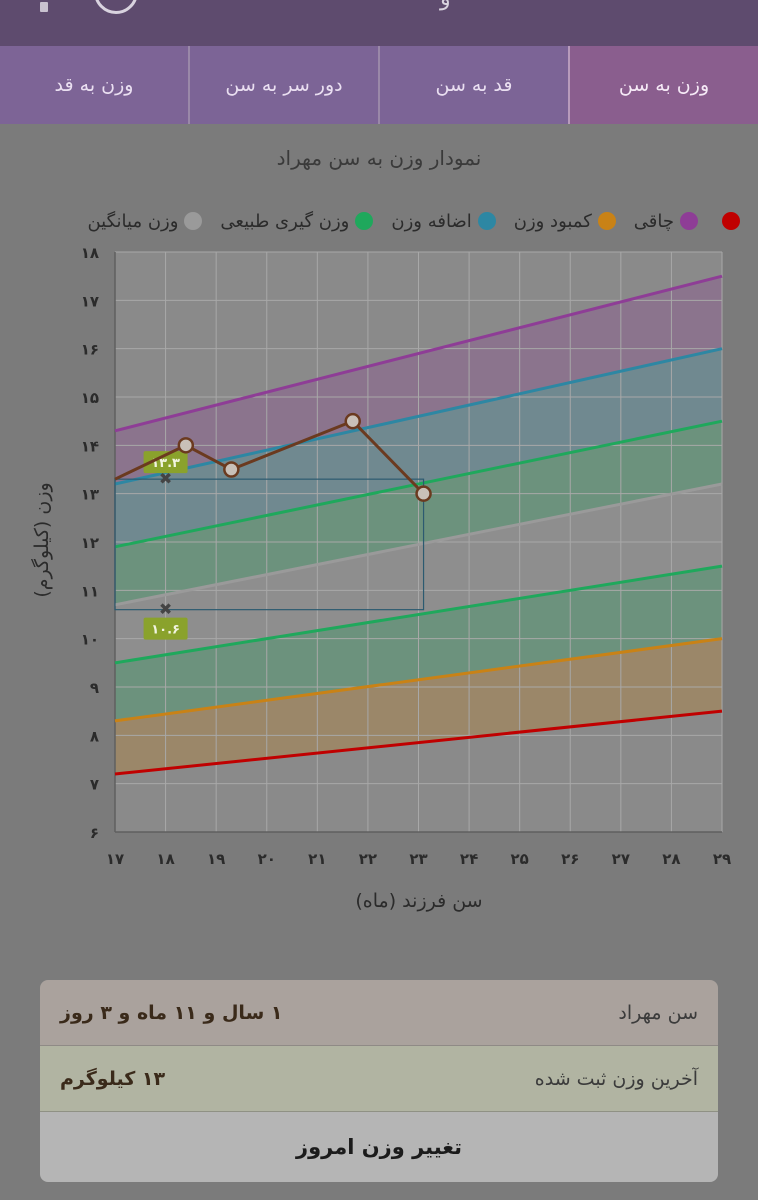 The width and height of the screenshot is (758, 1200). Describe the element at coordinates (317, 859) in the screenshot. I see `x-tick-label: ۲۱` at that location.